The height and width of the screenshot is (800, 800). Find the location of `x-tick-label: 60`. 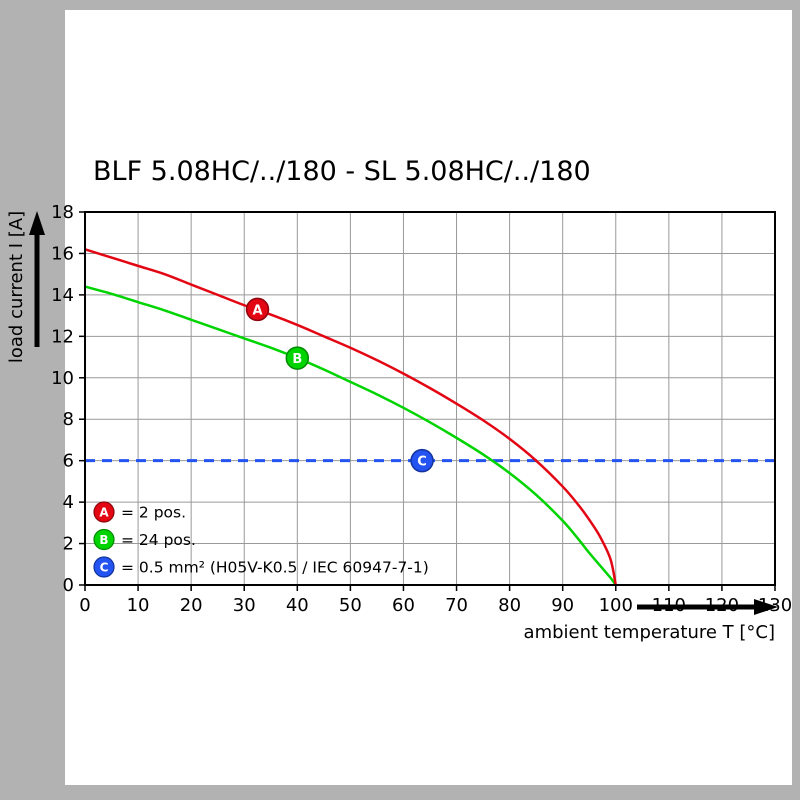

x-tick-label: 60 is located at coordinates (403, 605).